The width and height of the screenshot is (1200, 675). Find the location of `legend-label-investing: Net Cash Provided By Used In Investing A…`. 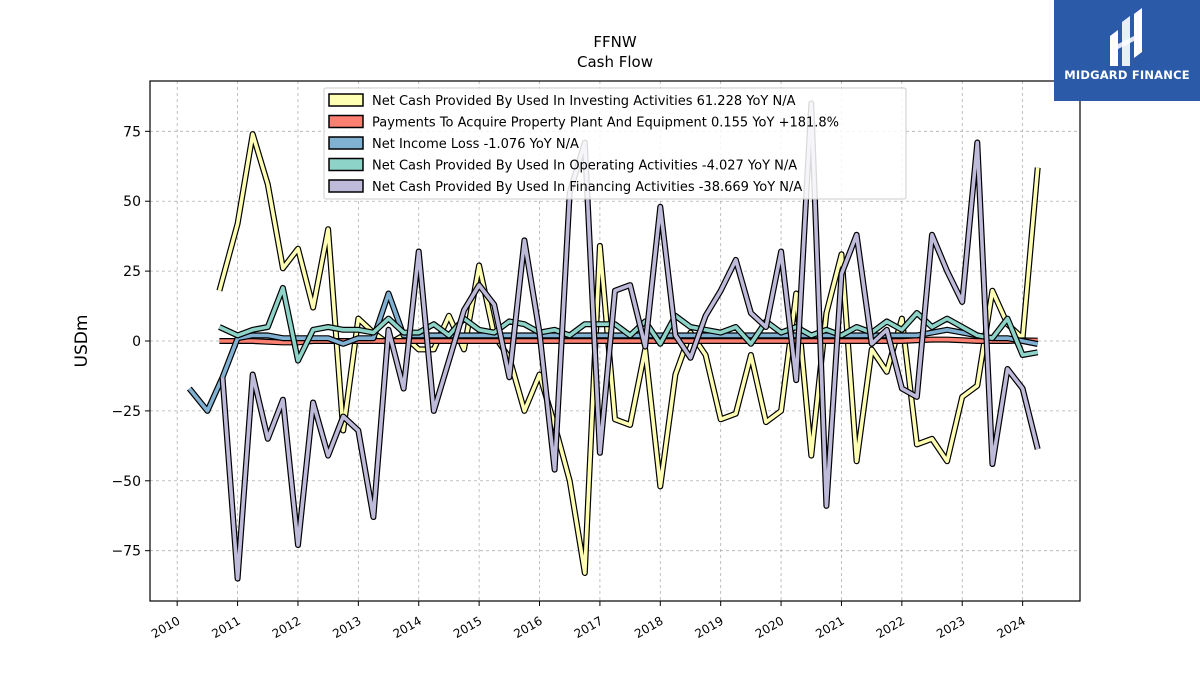

legend-label-investing: Net Cash Provided By Used In Investing A… is located at coordinates (584, 101).